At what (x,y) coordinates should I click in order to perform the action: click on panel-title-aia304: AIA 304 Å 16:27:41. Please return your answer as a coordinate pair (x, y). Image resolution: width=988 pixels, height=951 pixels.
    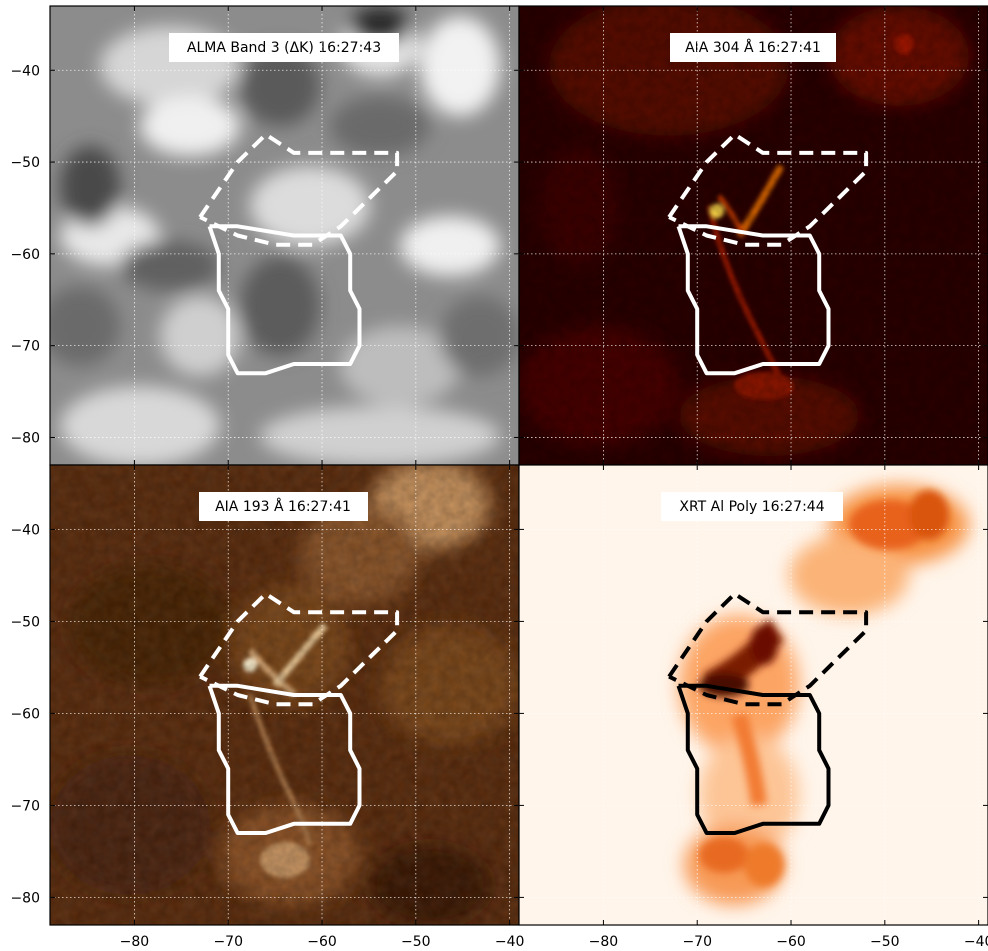
    Looking at the image, I should click on (753, 47).